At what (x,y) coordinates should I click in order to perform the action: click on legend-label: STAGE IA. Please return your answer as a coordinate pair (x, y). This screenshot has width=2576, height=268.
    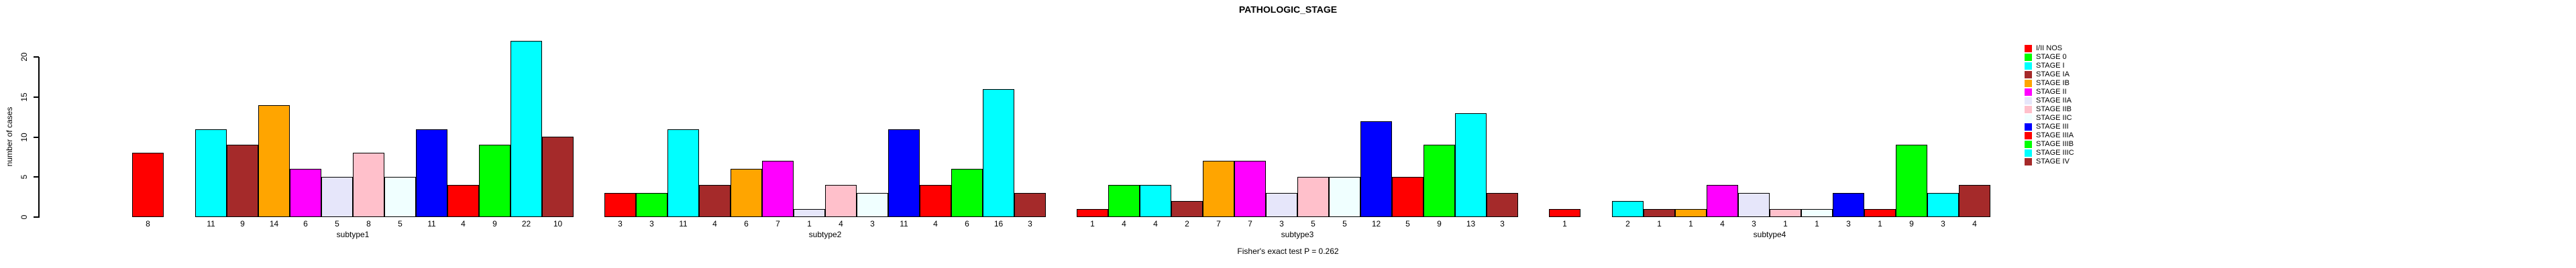
    Looking at the image, I should click on (2053, 74).